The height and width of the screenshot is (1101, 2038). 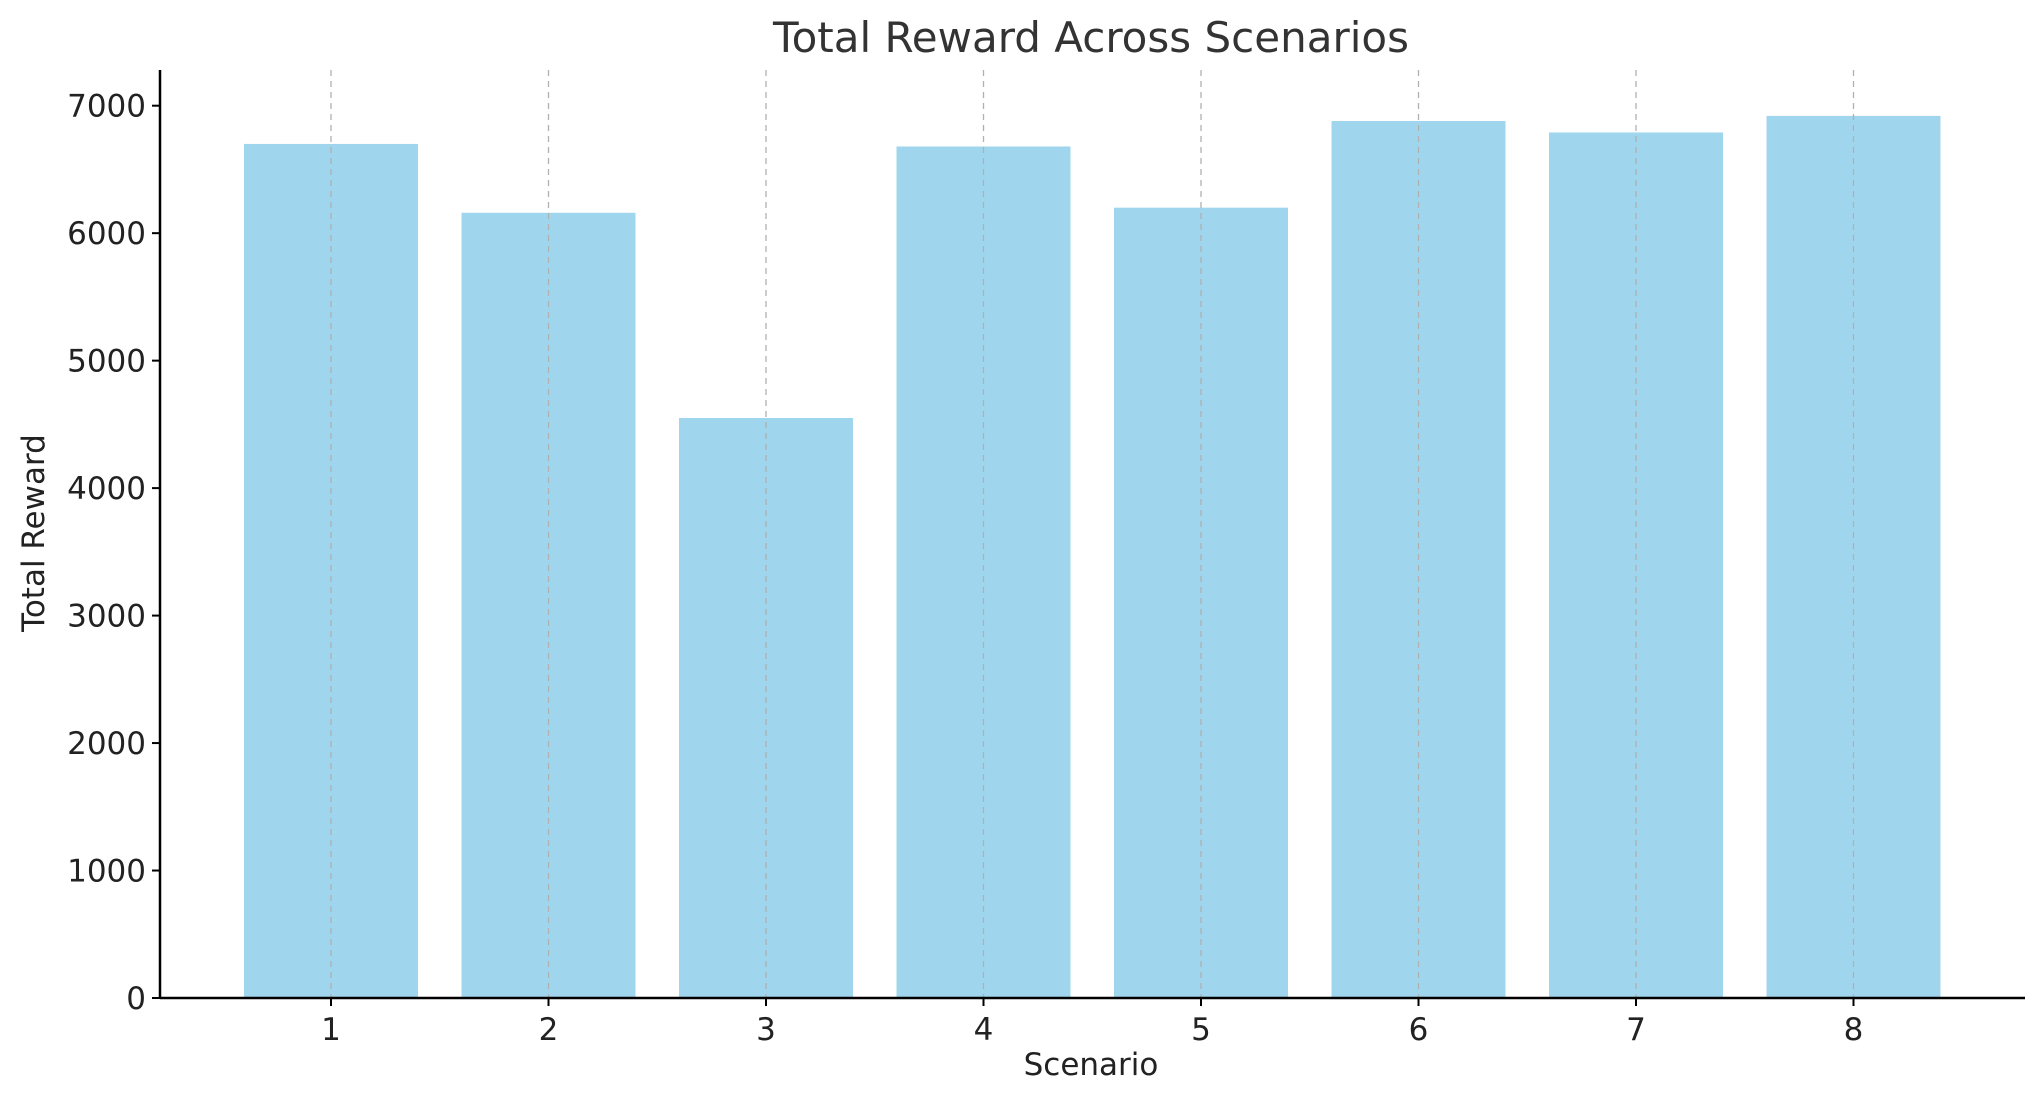 I want to click on x-tick-label-5: 5, so click(x=1201, y=1030).